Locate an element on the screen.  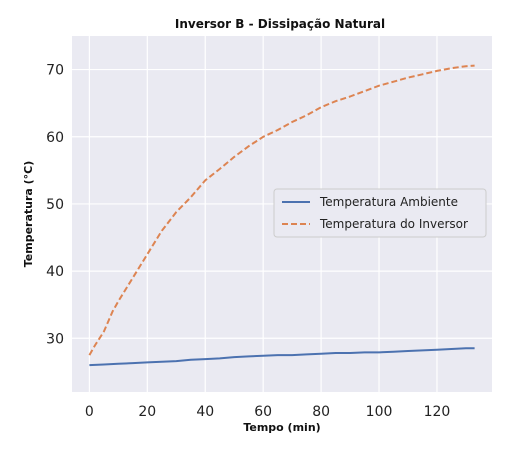
x-tick-label: 0 is located at coordinates (89, 412).